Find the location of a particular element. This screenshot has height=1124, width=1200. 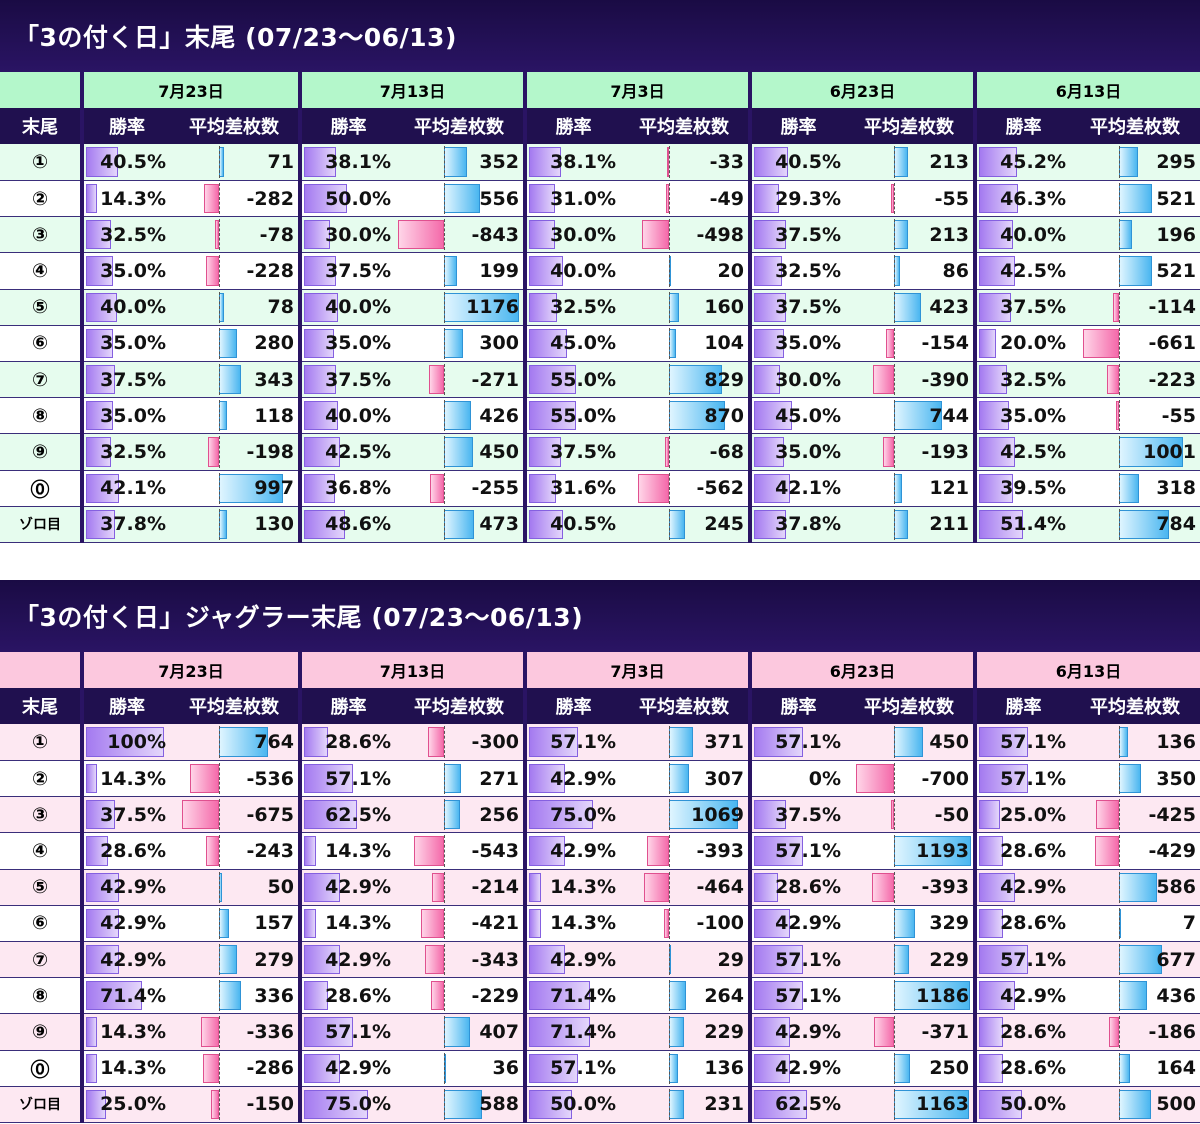

win-rate-value: 42.9% is located at coordinates (358, 959).